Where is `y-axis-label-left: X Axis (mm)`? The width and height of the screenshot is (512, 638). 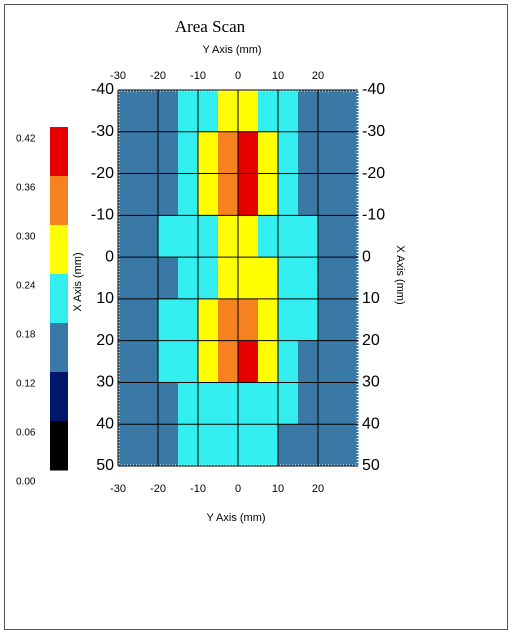 y-axis-label-left: X Axis (mm) is located at coordinates (78, 281).